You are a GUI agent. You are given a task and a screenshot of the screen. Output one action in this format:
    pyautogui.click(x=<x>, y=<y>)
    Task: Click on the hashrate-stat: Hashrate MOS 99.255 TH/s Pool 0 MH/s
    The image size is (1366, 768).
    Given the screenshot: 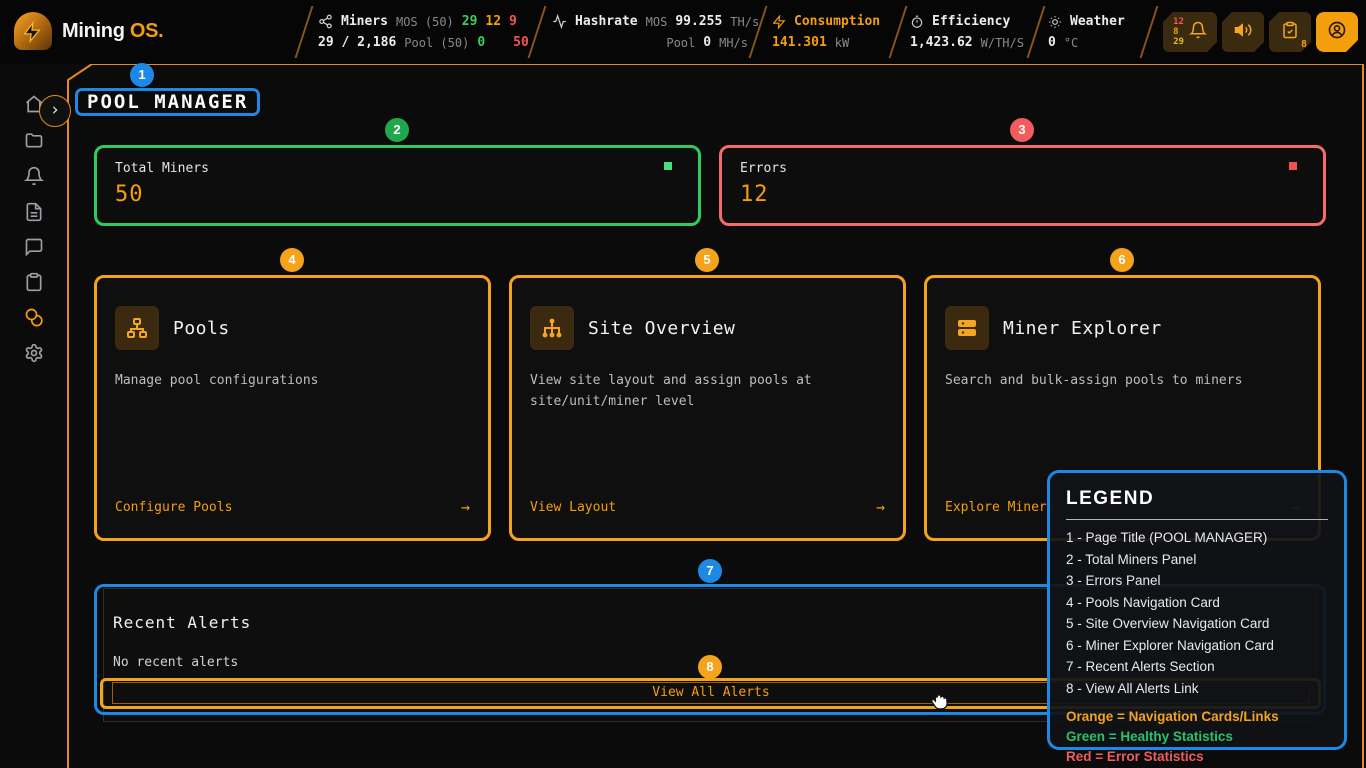 What is the action you would take?
    pyautogui.click(x=655, y=32)
    